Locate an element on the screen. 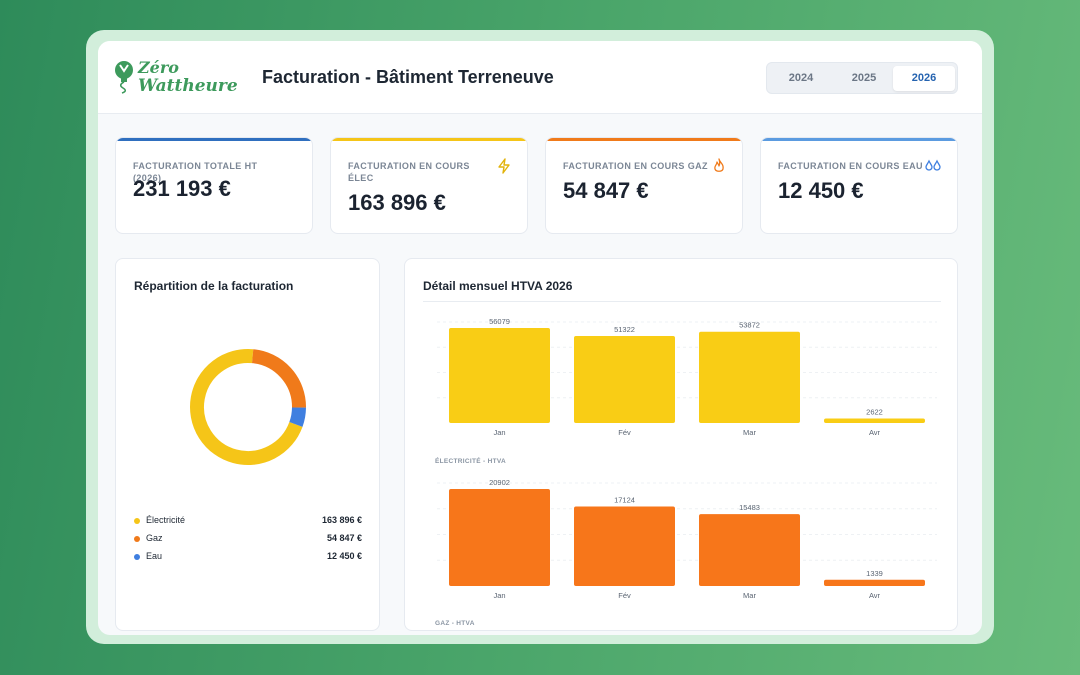 The width and height of the screenshot is (1080, 675). logo: Zéro Wattheure is located at coordinates (181, 79).